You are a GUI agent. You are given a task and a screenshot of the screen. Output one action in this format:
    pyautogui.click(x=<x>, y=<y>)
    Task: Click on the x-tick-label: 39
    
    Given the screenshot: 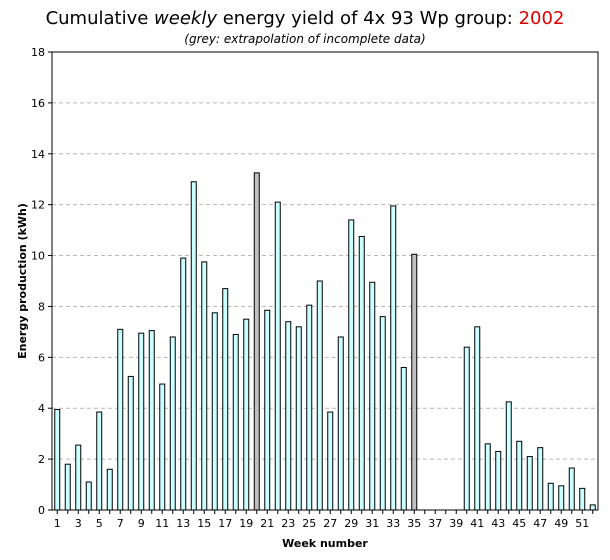 What is the action you would take?
    pyautogui.click(x=456, y=523)
    